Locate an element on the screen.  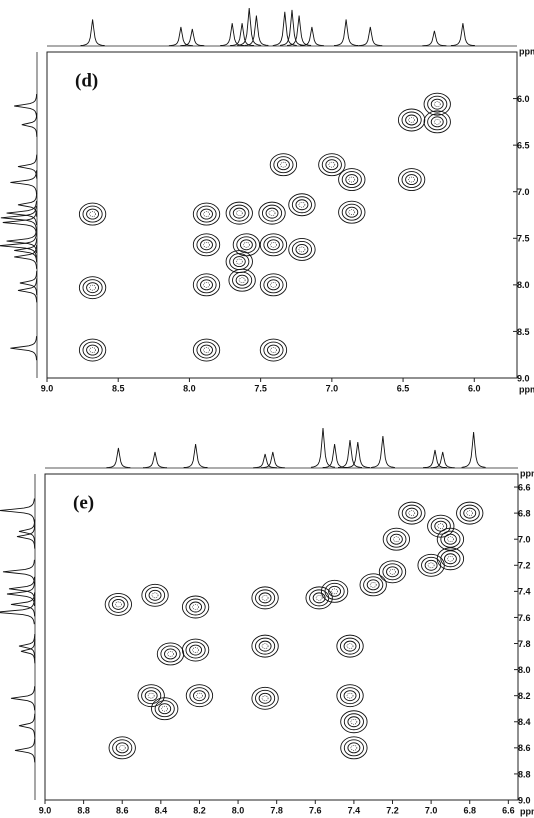
y-tick-label: 6.0 is located at coordinates (523, 99).